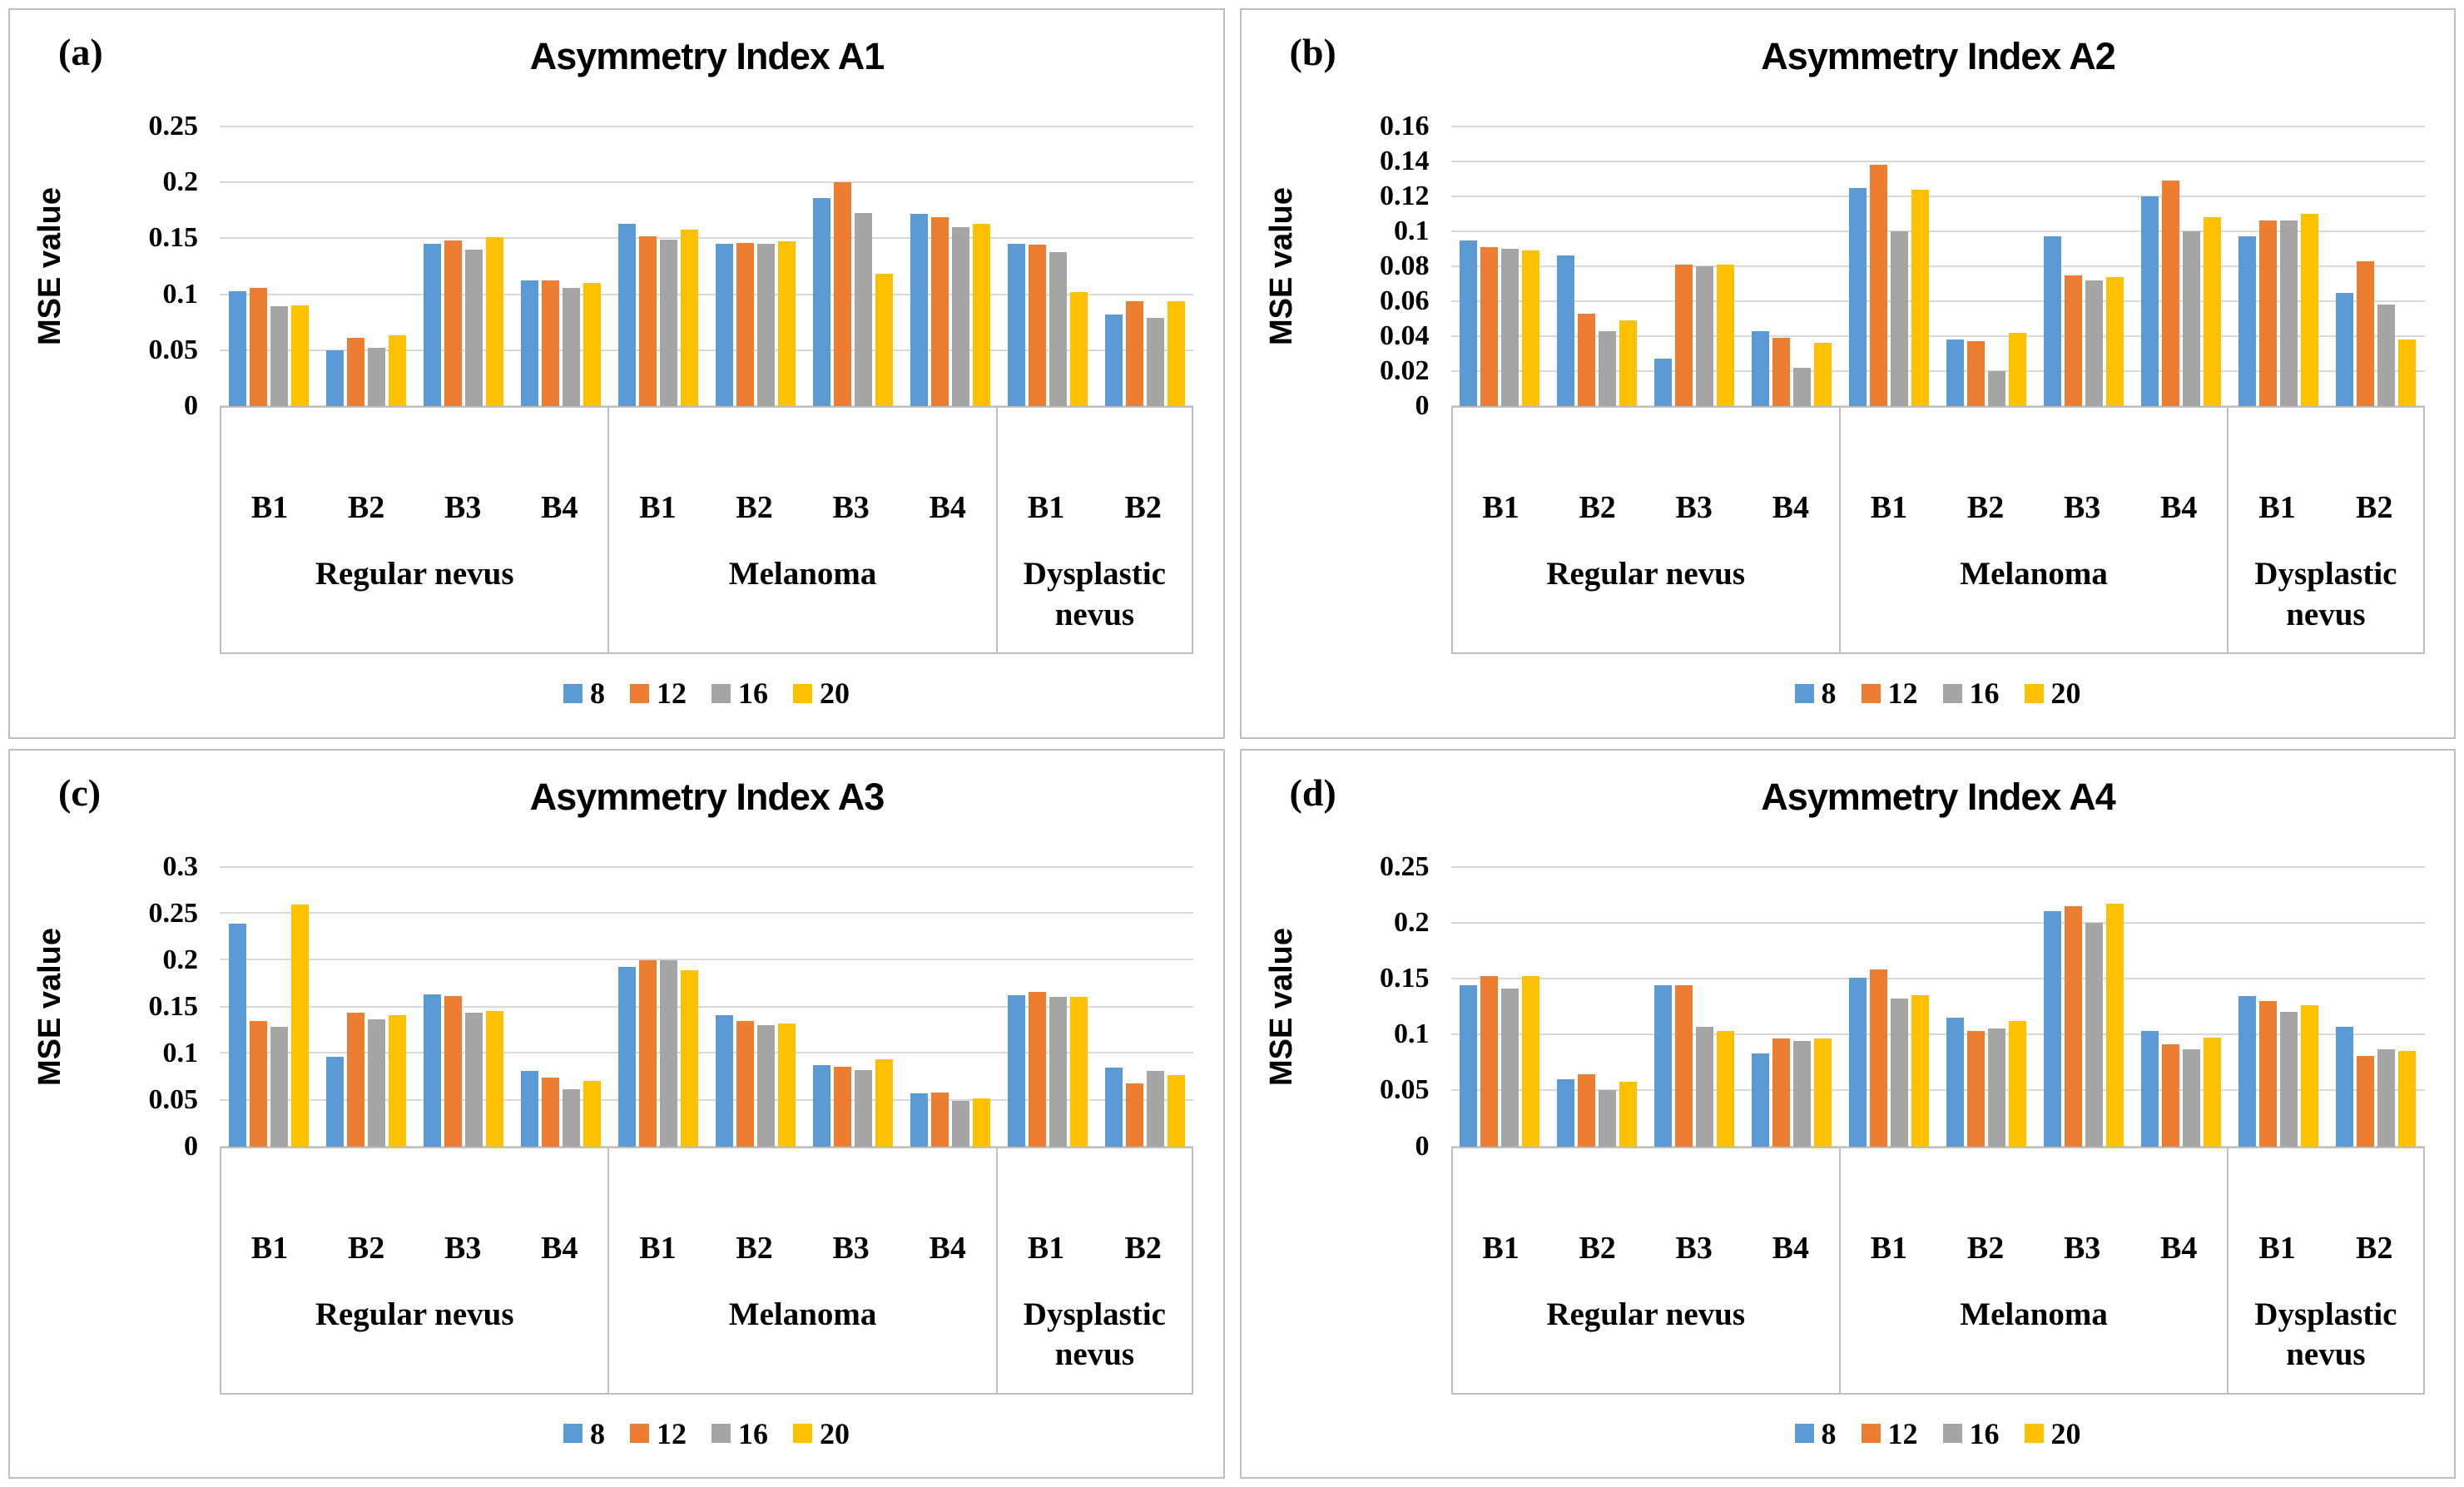 This screenshot has height=1487, width=2464. Describe the element at coordinates (1280, 266) in the screenshot. I see `y-axis-label: MSE value` at that location.